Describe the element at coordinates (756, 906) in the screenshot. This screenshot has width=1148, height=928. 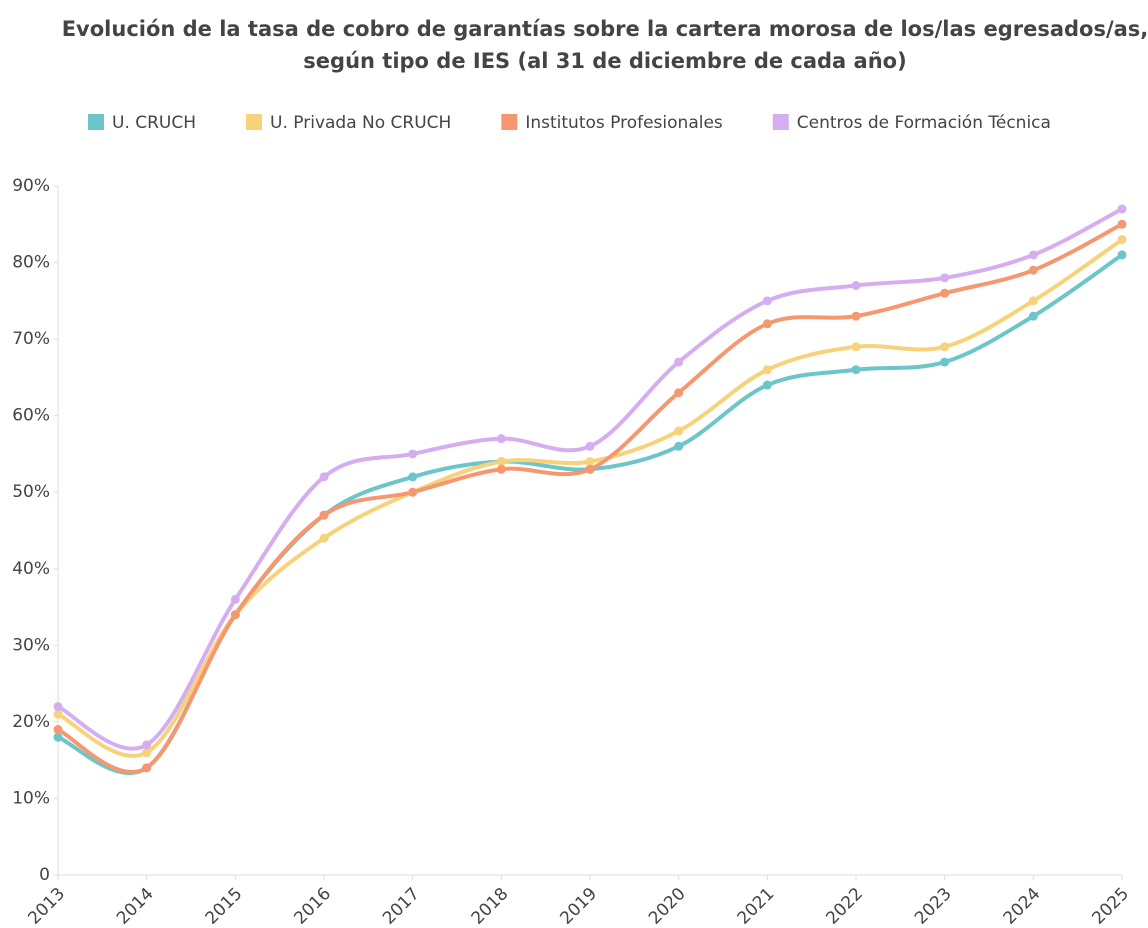
I see `x-tick-label: 2021` at that location.